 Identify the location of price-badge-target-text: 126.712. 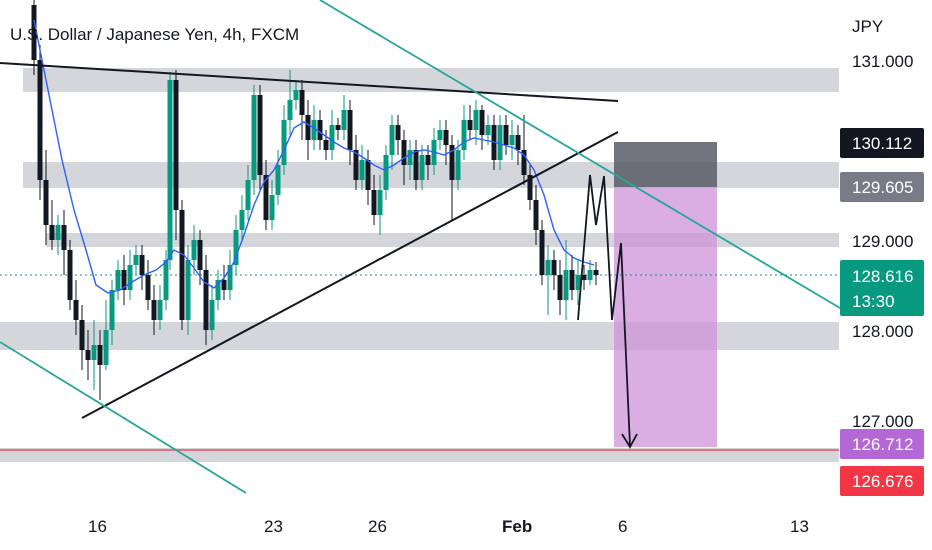
(882, 444).